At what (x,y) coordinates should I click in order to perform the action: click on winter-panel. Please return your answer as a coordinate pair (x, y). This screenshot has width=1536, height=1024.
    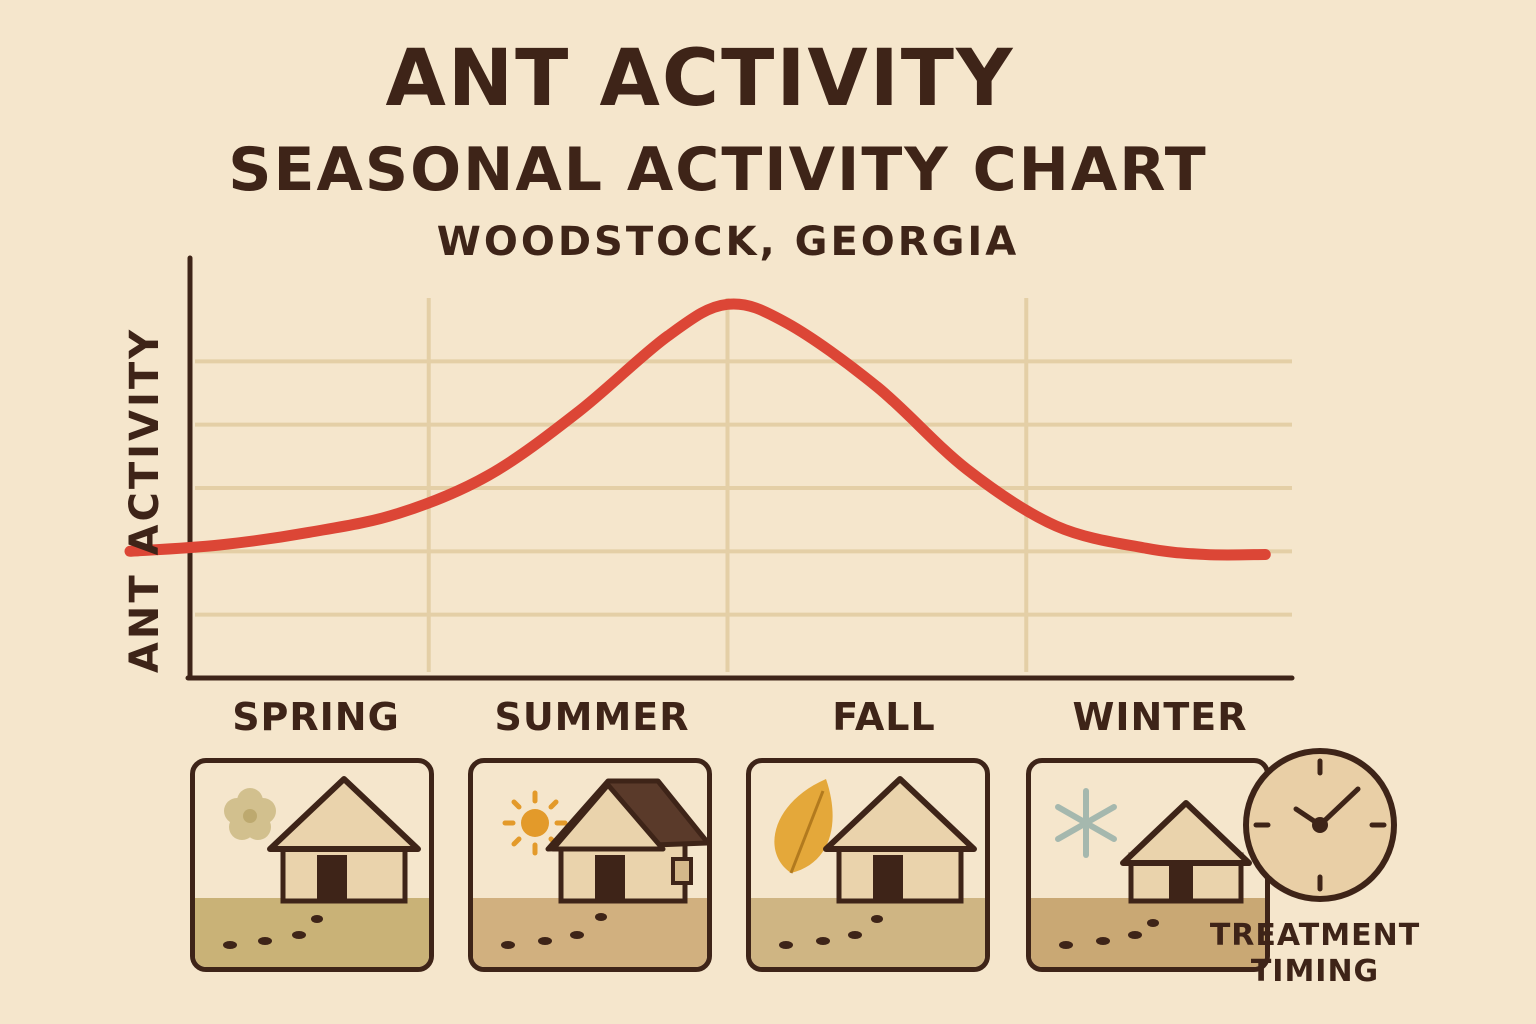
    Looking at the image, I should click on (1148, 865).